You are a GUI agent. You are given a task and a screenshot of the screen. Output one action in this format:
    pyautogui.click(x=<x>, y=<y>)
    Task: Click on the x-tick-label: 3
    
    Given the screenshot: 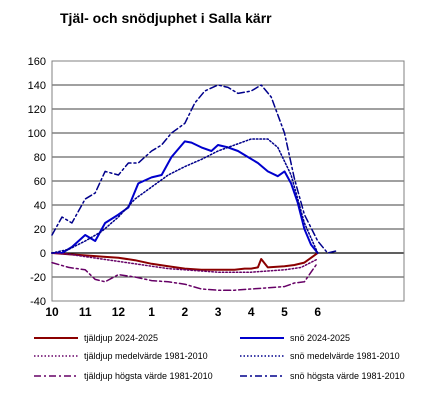 What is the action you would take?
    pyautogui.click(x=218, y=312)
    